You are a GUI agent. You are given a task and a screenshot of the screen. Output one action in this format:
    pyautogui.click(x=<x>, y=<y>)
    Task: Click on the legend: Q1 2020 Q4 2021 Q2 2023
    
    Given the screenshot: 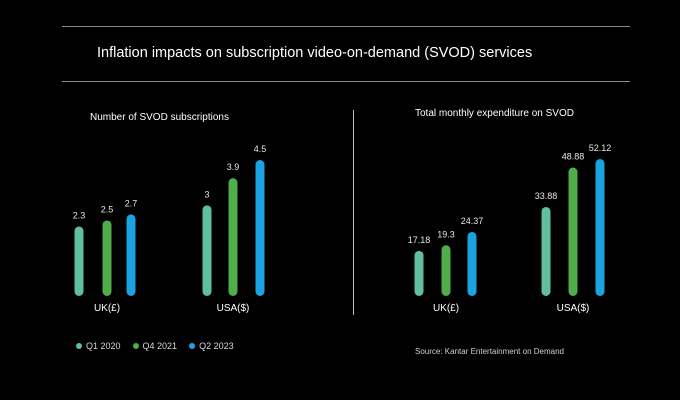 What is the action you would take?
    pyautogui.click(x=155, y=346)
    